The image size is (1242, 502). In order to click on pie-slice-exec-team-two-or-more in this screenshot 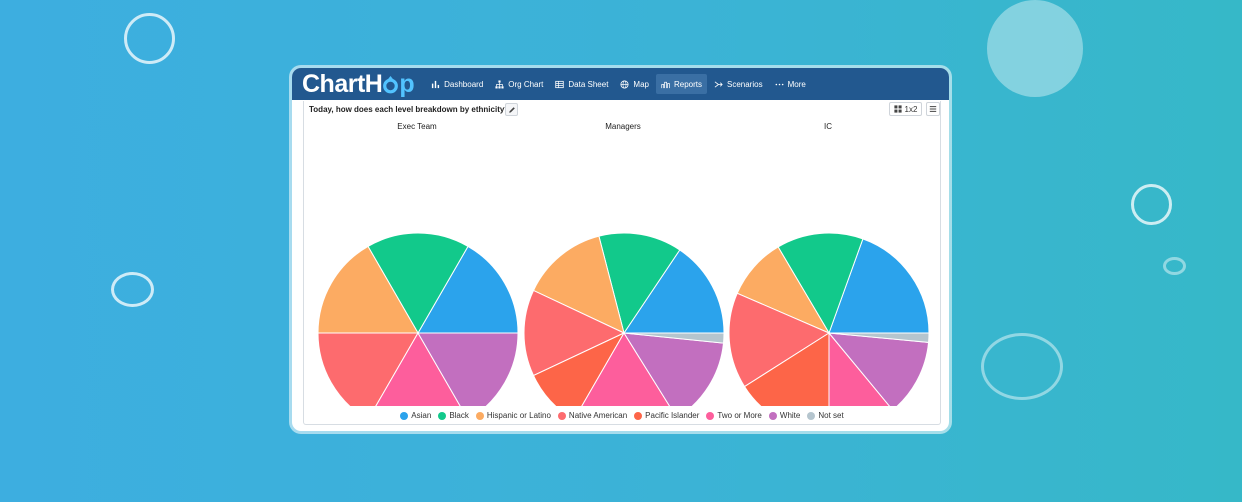, I will do `click(418, 368)`.